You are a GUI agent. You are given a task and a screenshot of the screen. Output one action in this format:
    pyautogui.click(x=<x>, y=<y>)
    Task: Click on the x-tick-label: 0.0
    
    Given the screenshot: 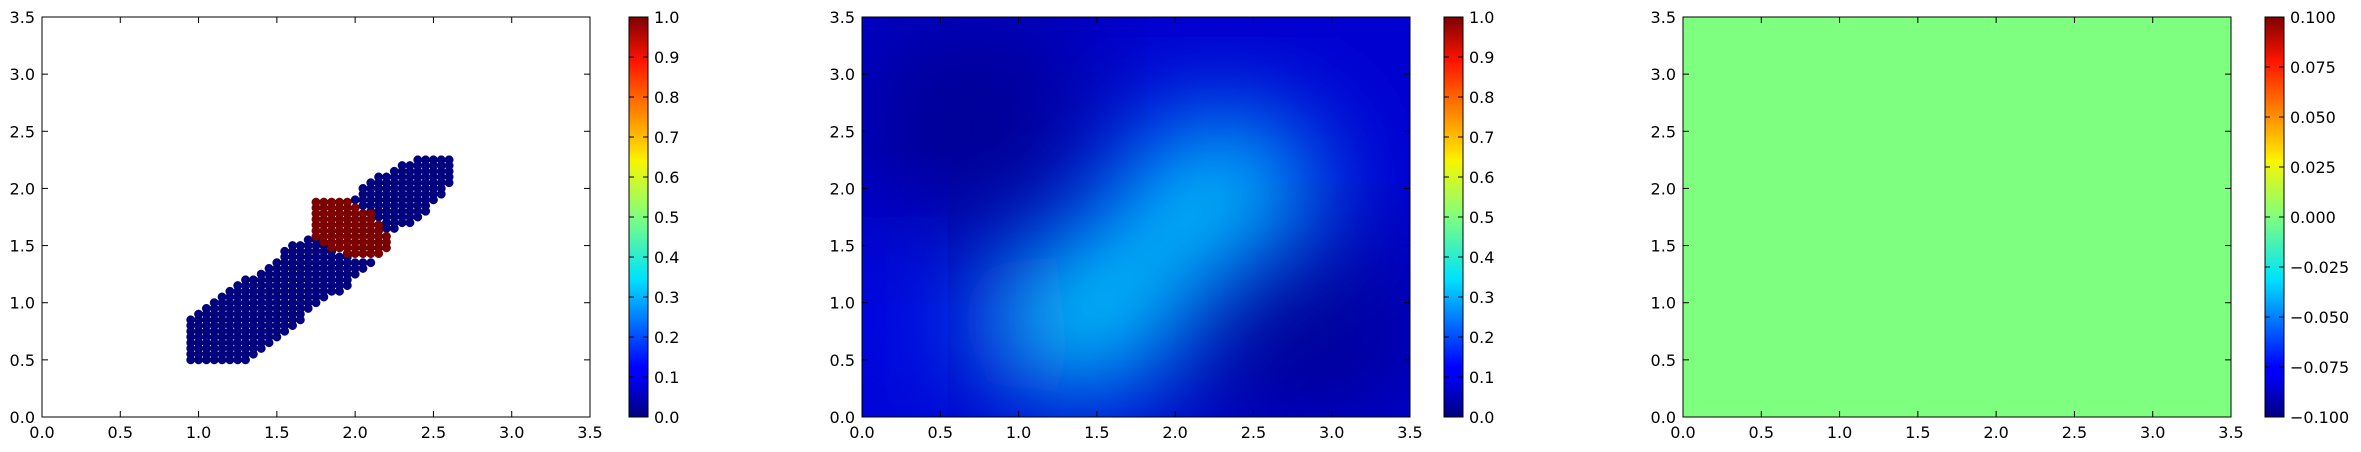 What is the action you would take?
    pyautogui.click(x=861, y=432)
    